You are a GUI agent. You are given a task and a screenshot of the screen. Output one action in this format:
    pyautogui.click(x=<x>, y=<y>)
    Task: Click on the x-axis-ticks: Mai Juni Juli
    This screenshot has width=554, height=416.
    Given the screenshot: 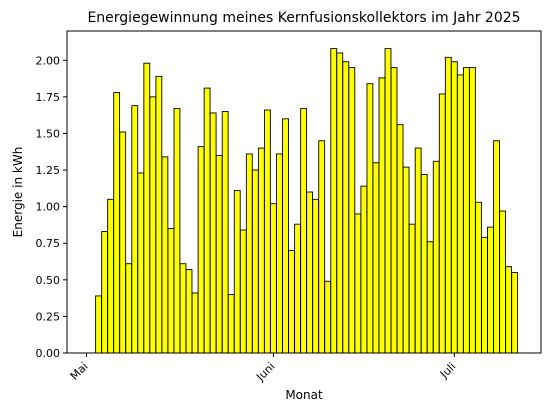 What is the action you would take?
    pyautogui.click(x=263, y=368)
    